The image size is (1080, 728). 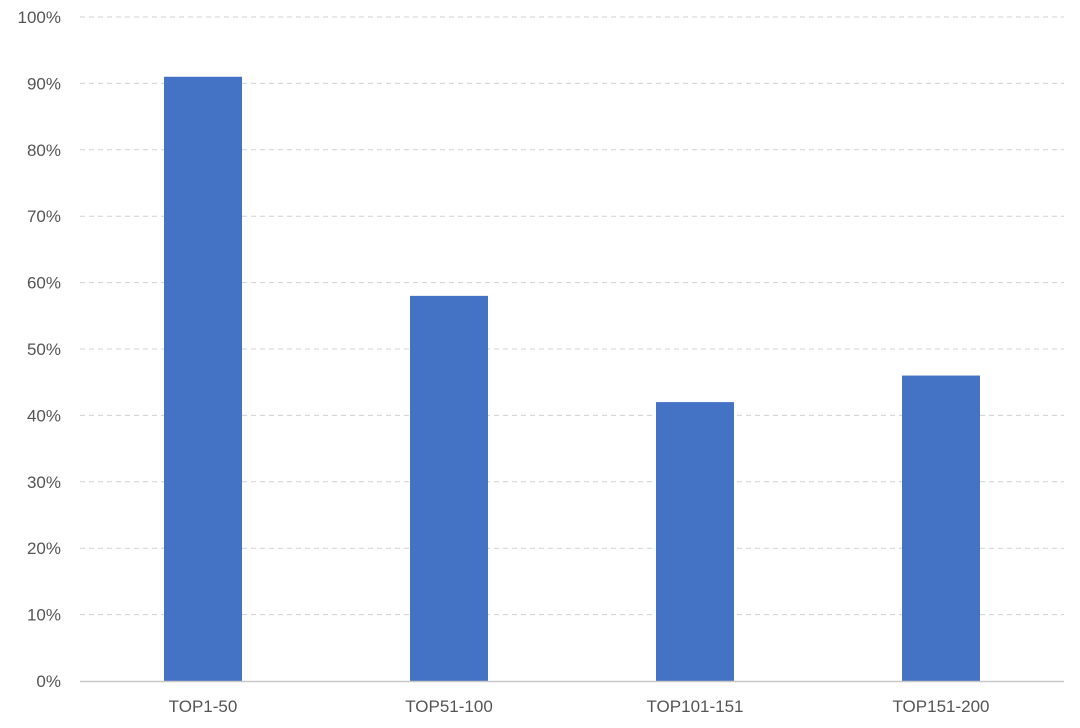 I want to click on y-tick-label: 40%, so click(x=44, y=415).